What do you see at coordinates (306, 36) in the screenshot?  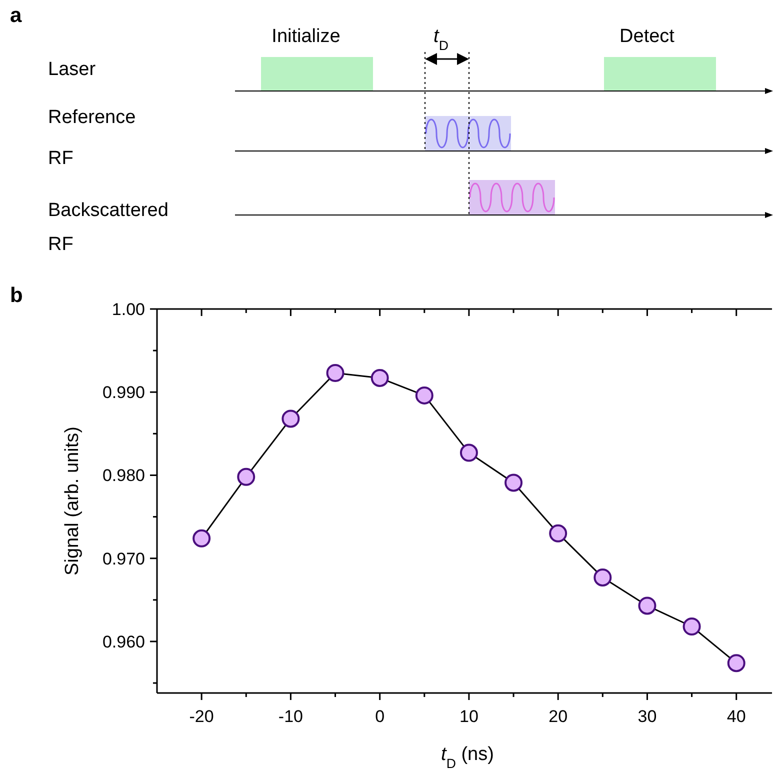 I see `text: Initialize` at bounding box center [306, 36].